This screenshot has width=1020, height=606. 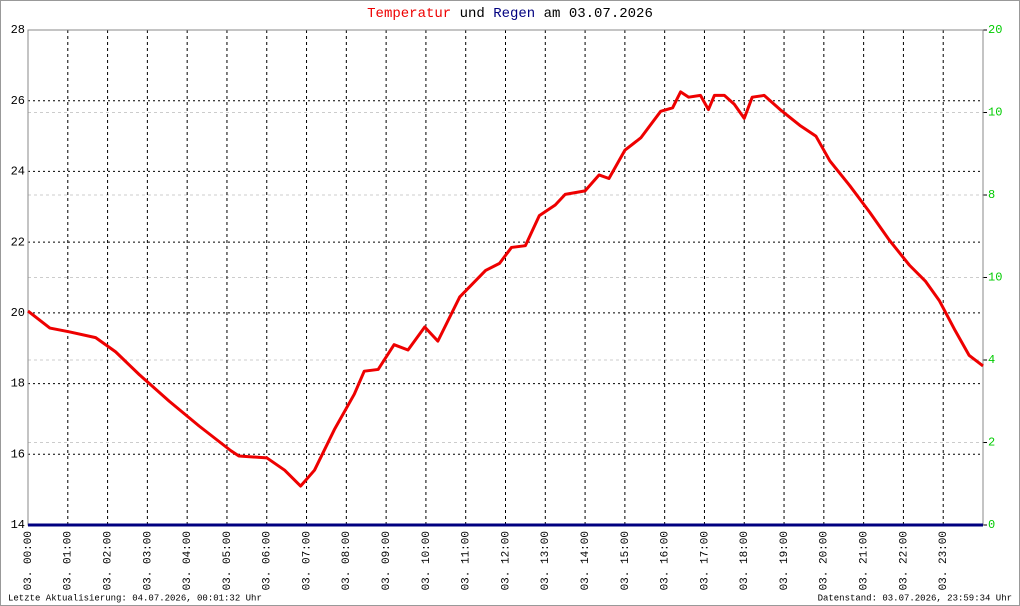 I want to click on y2-tick-label: 8, so click(x=991, y=195).